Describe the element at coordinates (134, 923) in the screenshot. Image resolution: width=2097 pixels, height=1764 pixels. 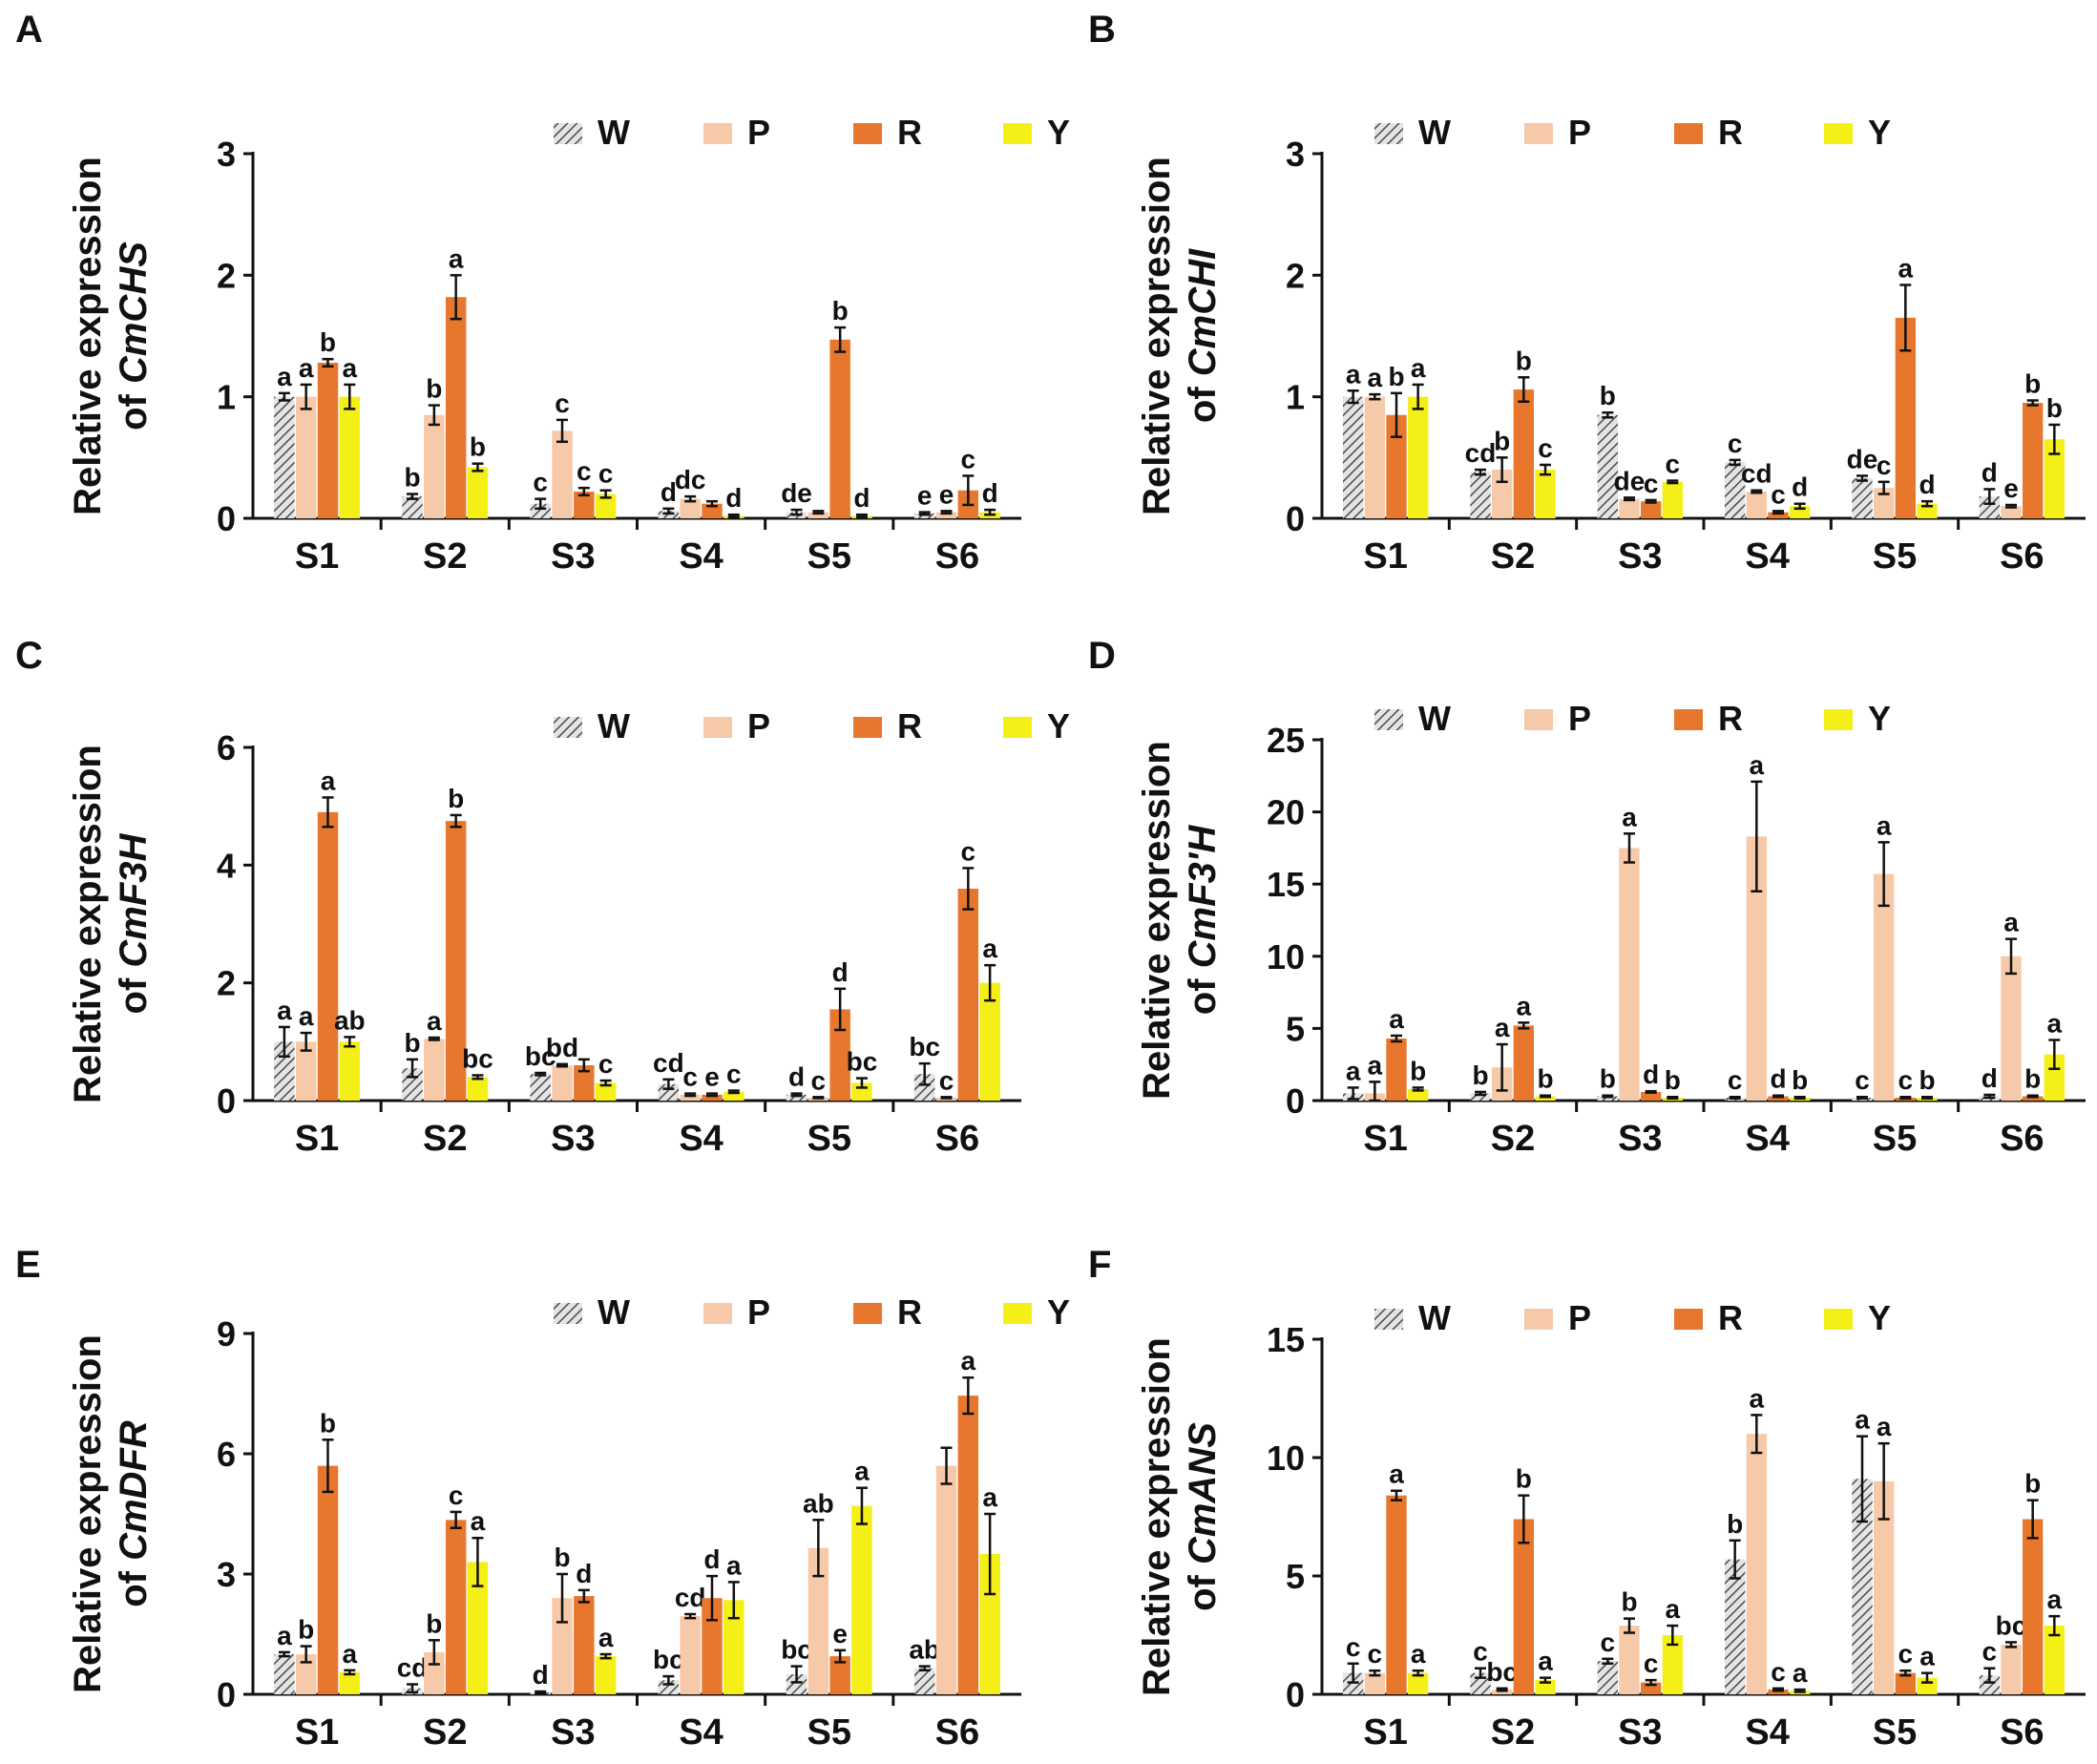
I see `y-axis-label-line2: of CmF3H` at that location.